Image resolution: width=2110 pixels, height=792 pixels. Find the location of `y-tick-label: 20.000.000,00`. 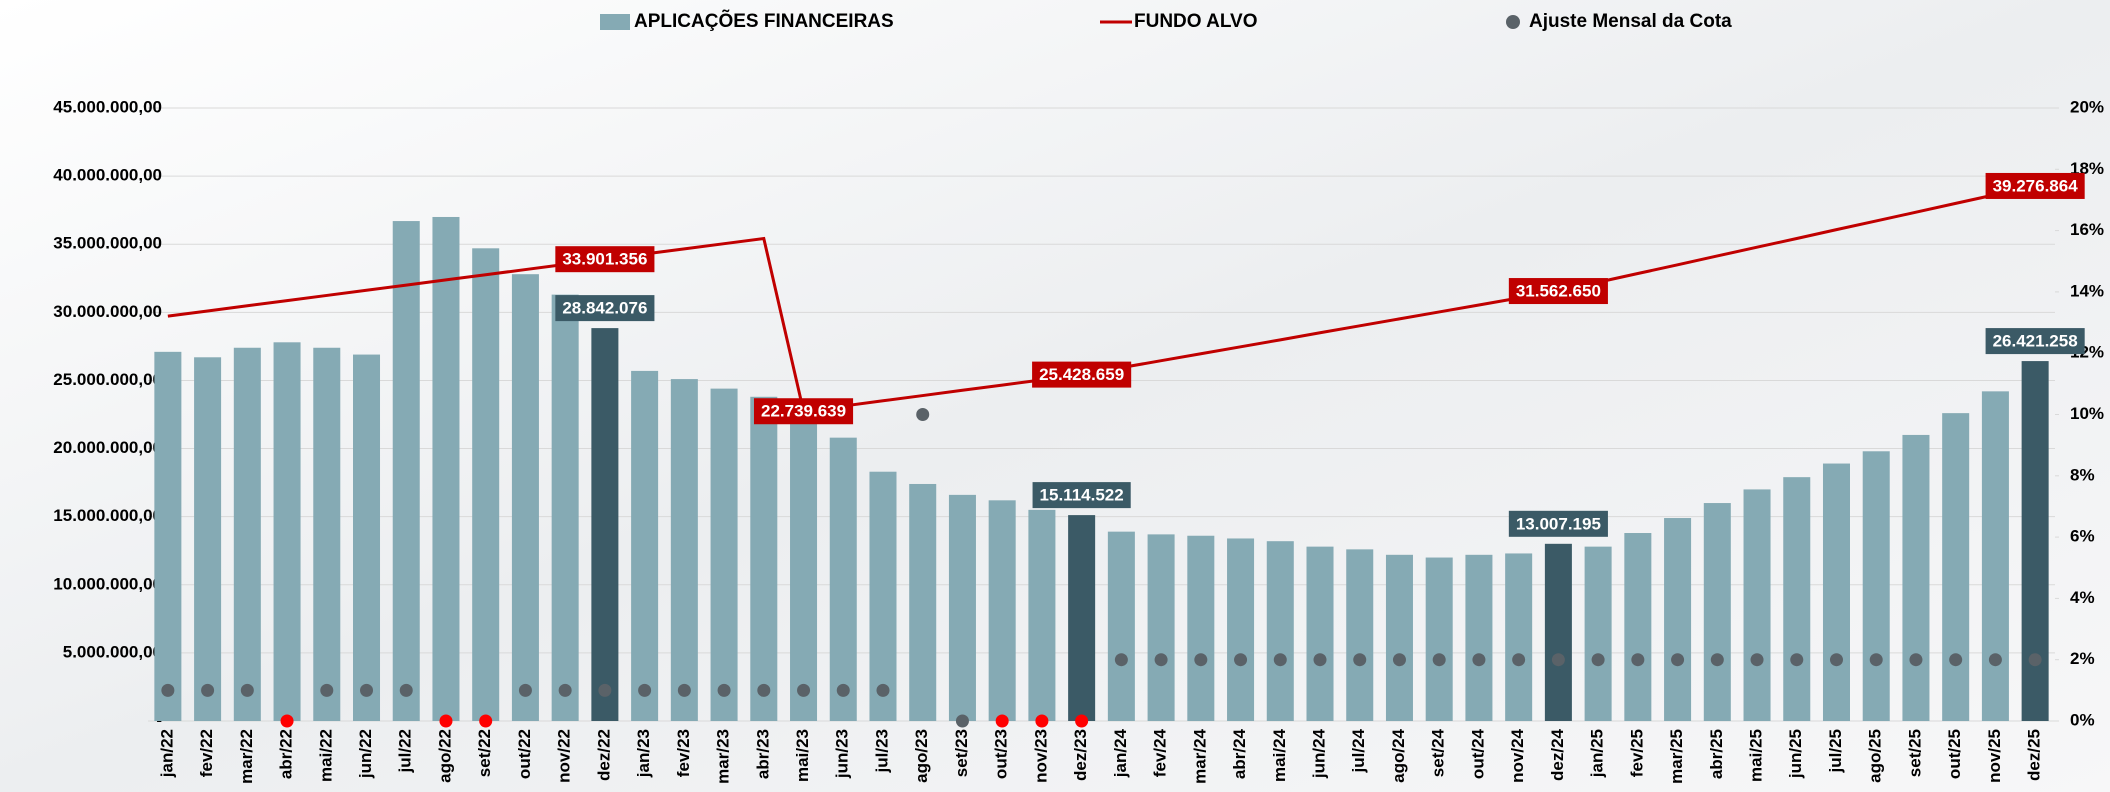

y-tick-label: 20.000.000,00 is located at coordinates (107, 447).